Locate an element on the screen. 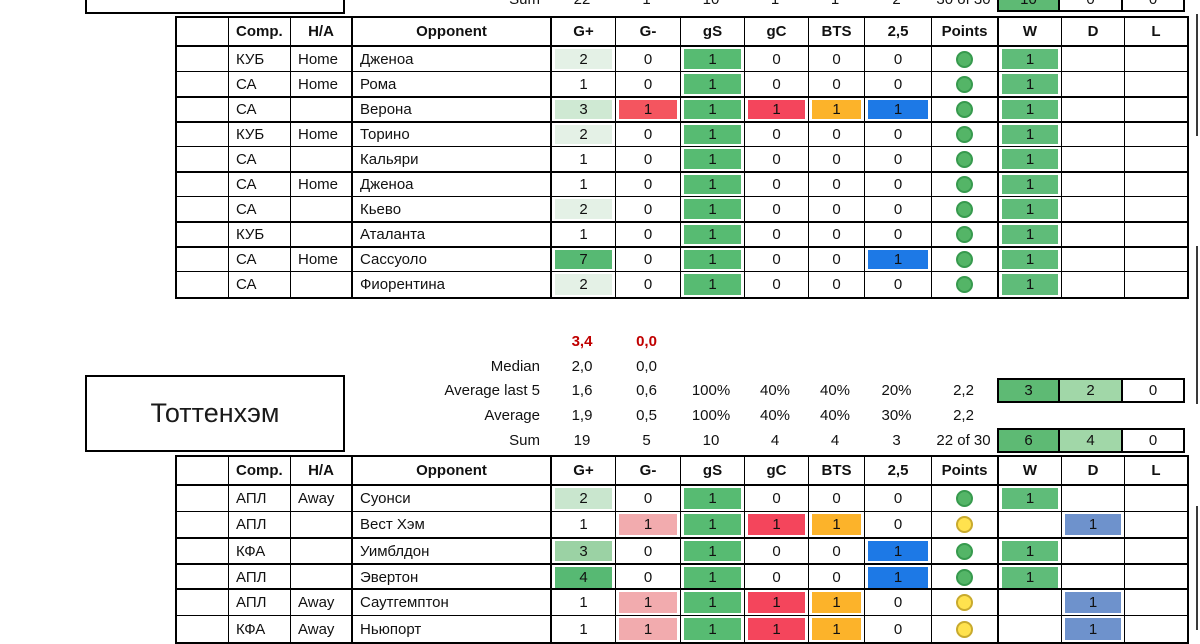  cell-ha: Away is located at coordinates (322, 499).